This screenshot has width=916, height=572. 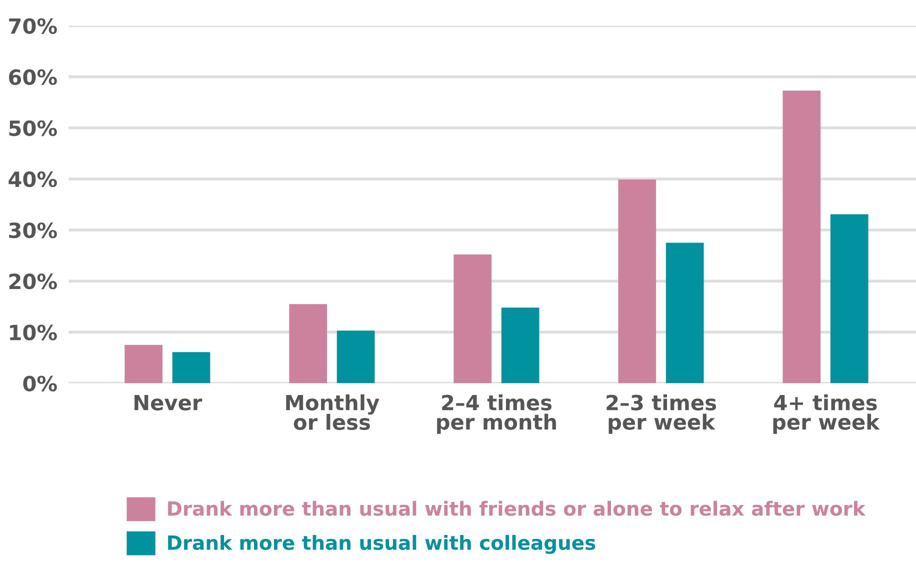 I want to click on x-tick-label: 2–3 times per week, so click(x=661, y=414).